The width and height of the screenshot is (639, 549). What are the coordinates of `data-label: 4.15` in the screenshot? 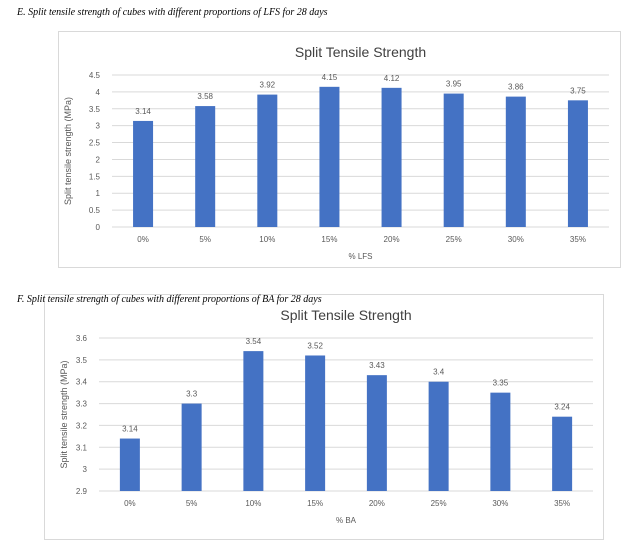 It's located at (330, 77).